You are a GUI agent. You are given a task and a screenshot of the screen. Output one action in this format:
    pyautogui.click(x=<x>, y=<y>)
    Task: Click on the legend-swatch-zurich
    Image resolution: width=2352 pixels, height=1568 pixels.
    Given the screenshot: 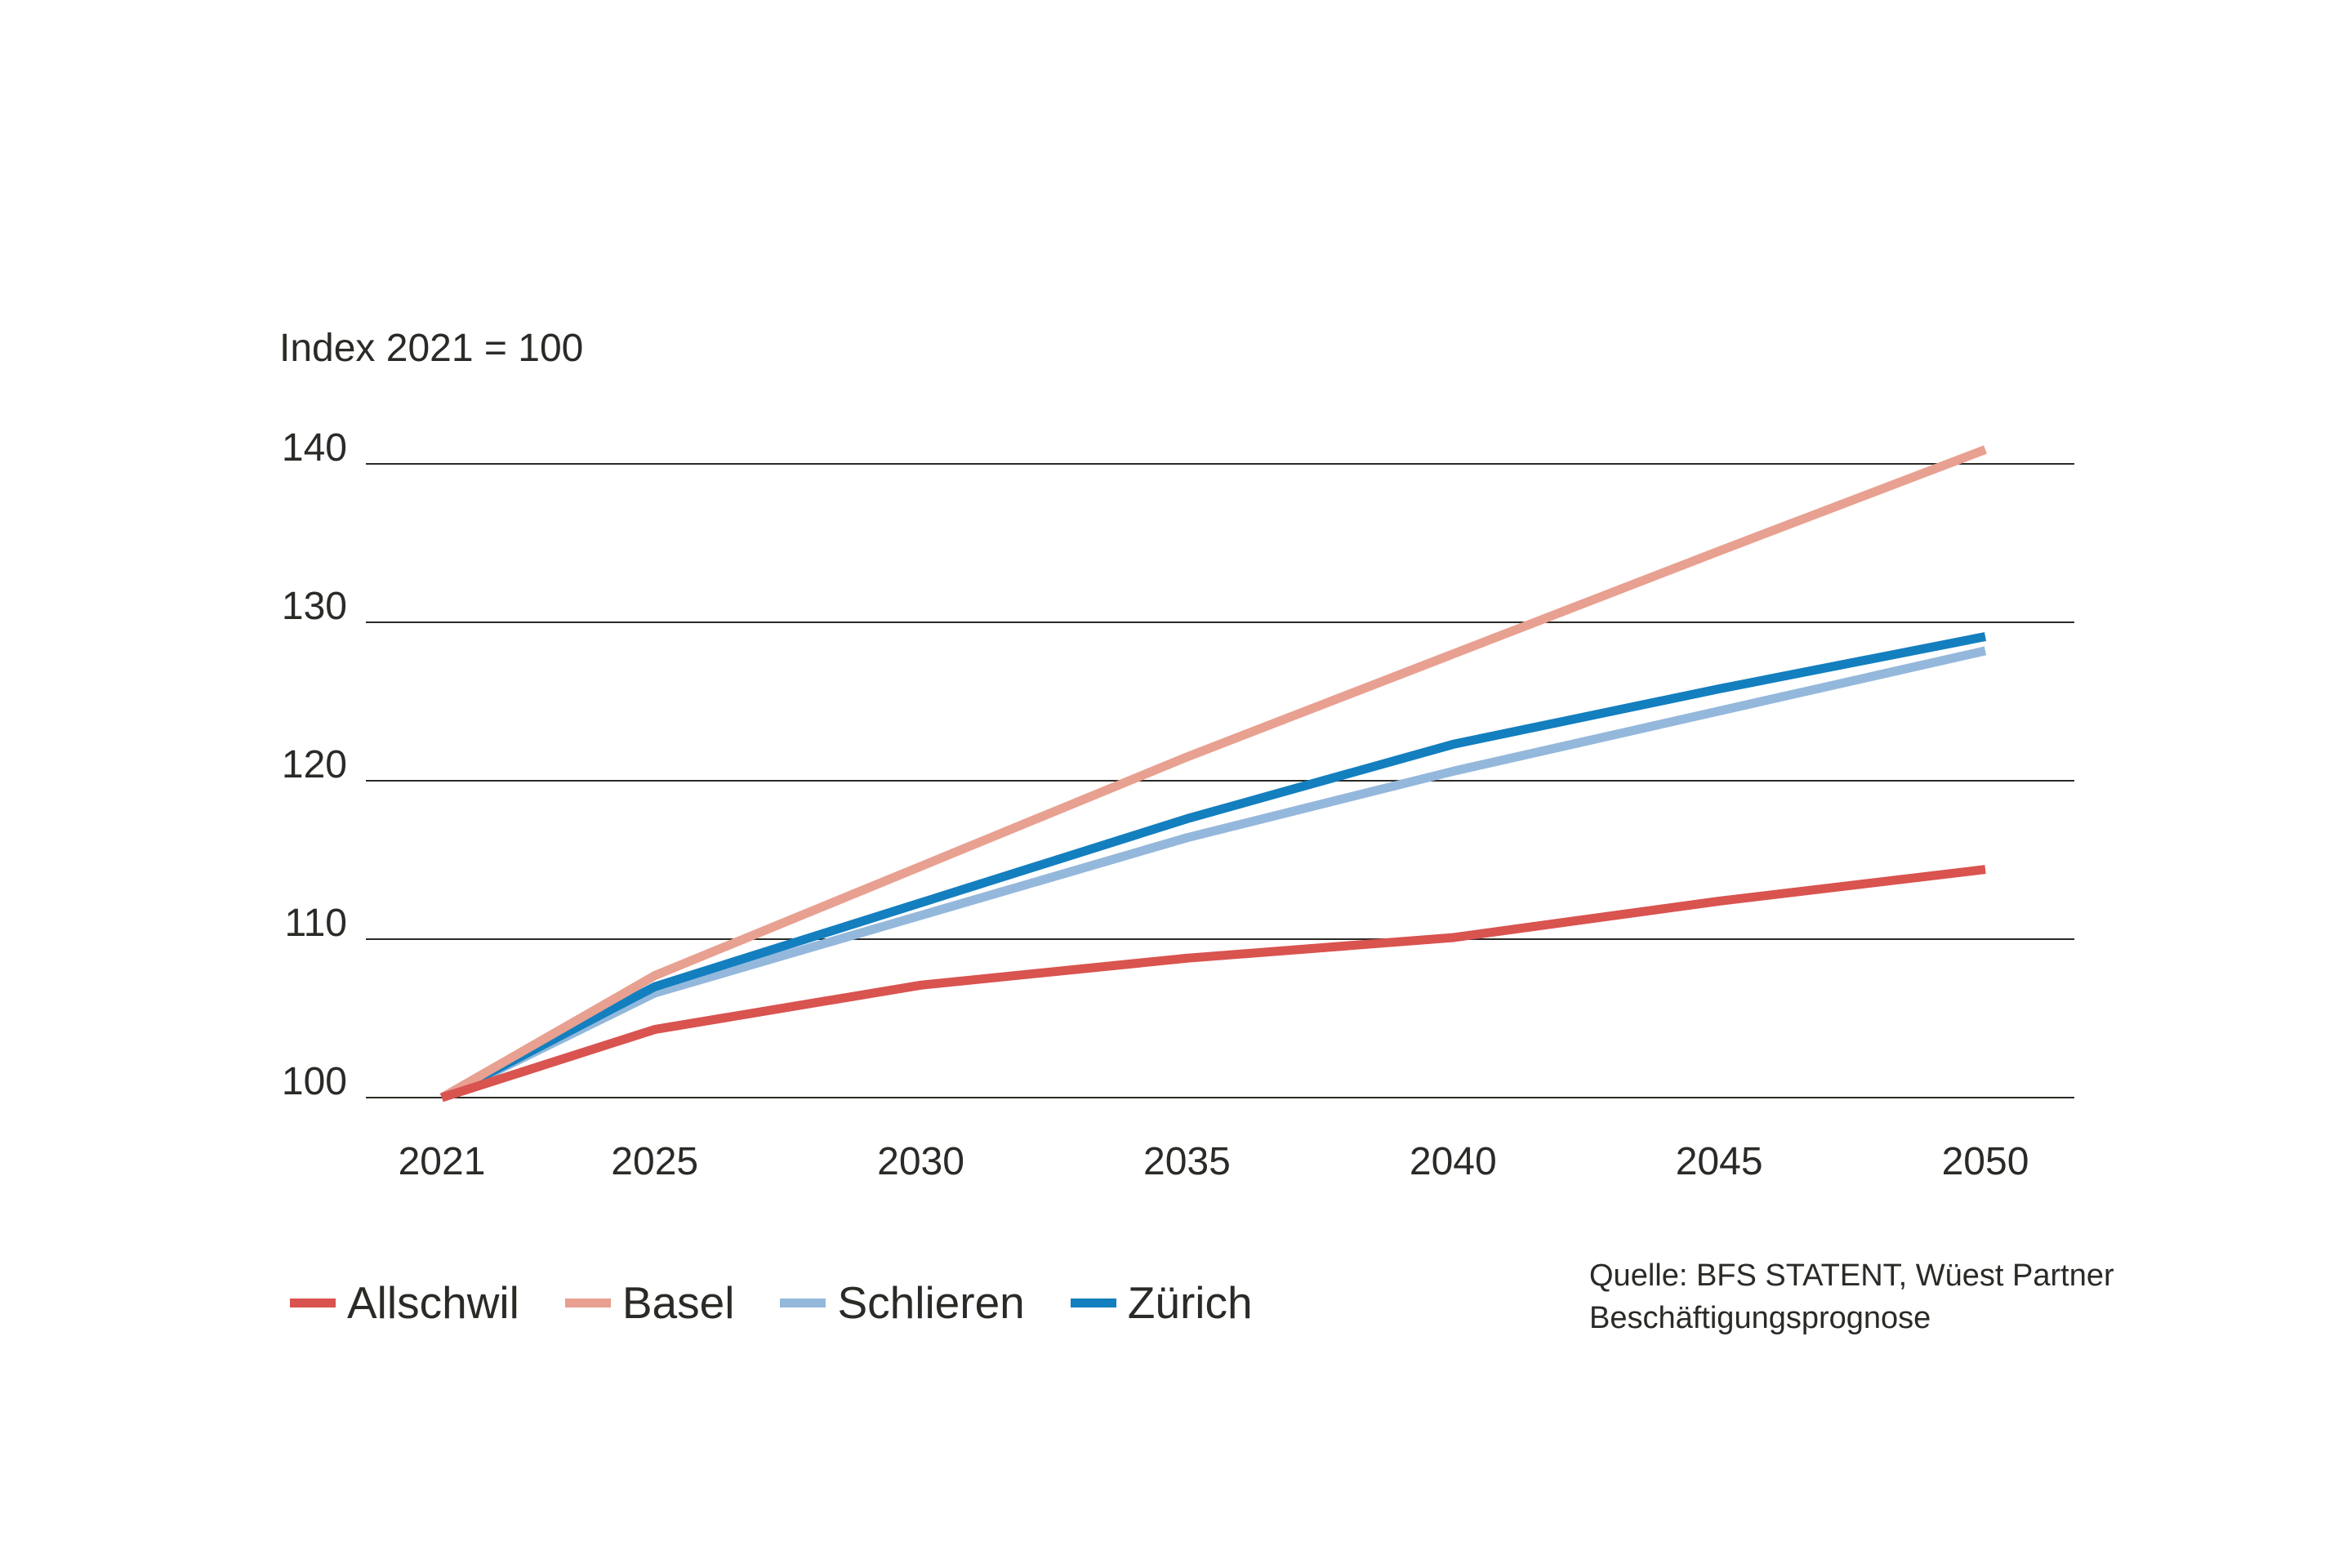 What is the action you would take?
    pyautogui.click(x=1093, y=1302)
    